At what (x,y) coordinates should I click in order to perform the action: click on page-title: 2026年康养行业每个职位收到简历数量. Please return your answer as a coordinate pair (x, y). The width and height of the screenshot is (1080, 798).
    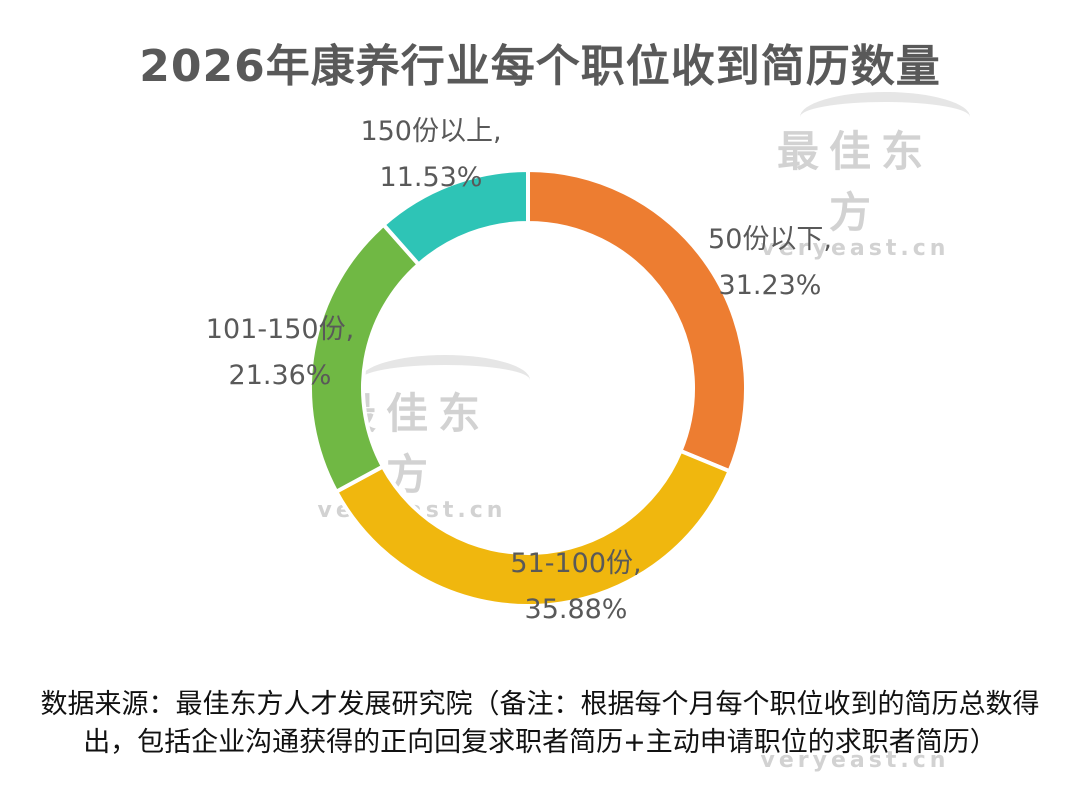
    Looking at the image, I should click on (540, 66).